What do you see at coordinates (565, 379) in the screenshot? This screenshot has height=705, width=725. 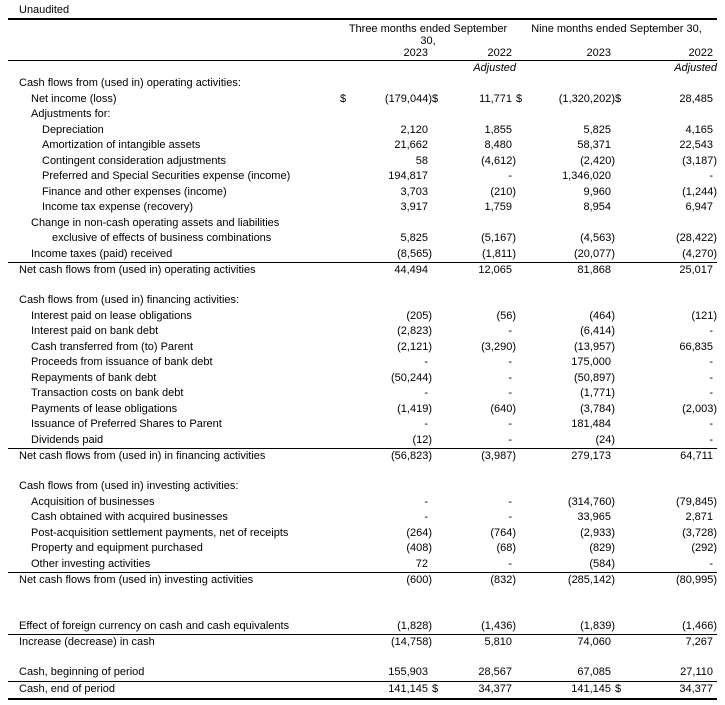 I see `value-cell: (50,897)` at bounding box center [565, 379].